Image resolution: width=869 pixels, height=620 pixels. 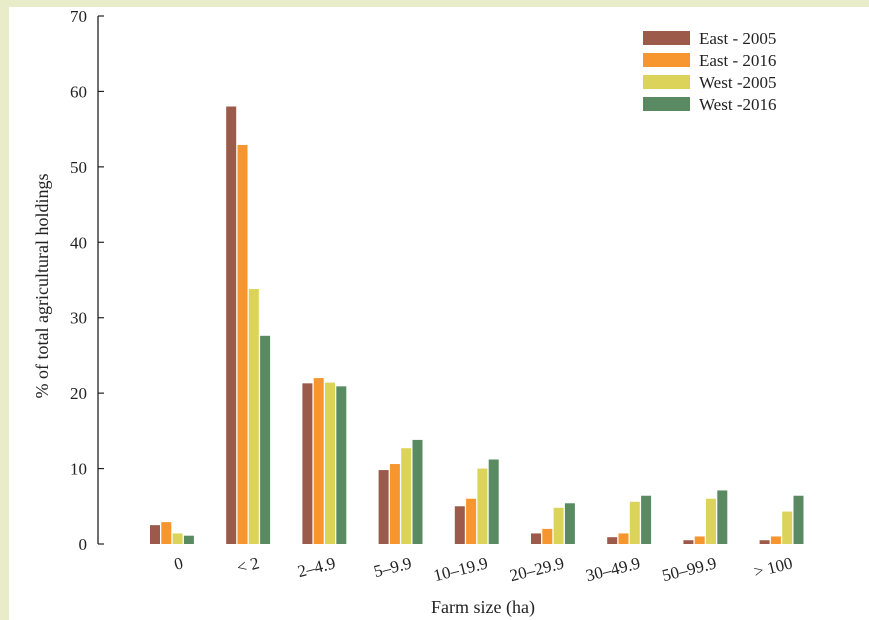 What do you see at coordinates (78, 393) in the screenshot?
I see `y-tick-label: 20` at bounding box center [78, 393].